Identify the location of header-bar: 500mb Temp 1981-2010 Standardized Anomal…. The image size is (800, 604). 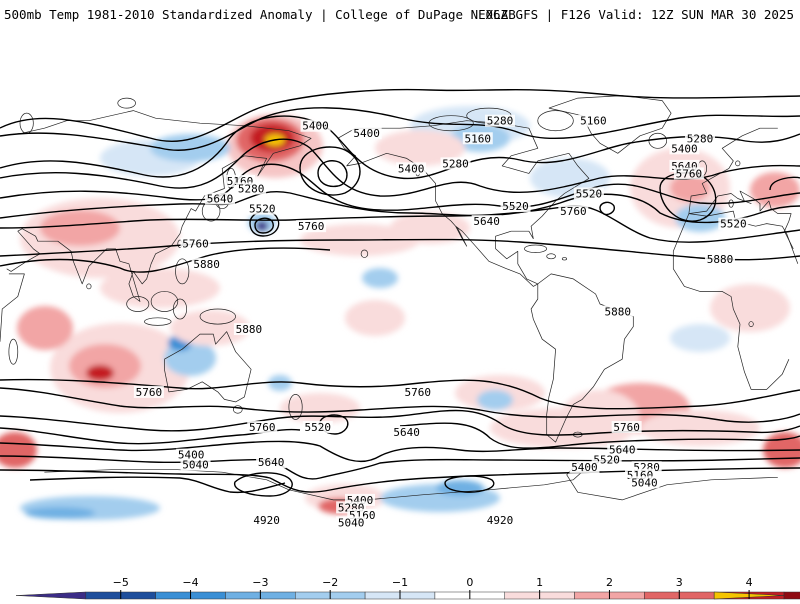
(400, 15).